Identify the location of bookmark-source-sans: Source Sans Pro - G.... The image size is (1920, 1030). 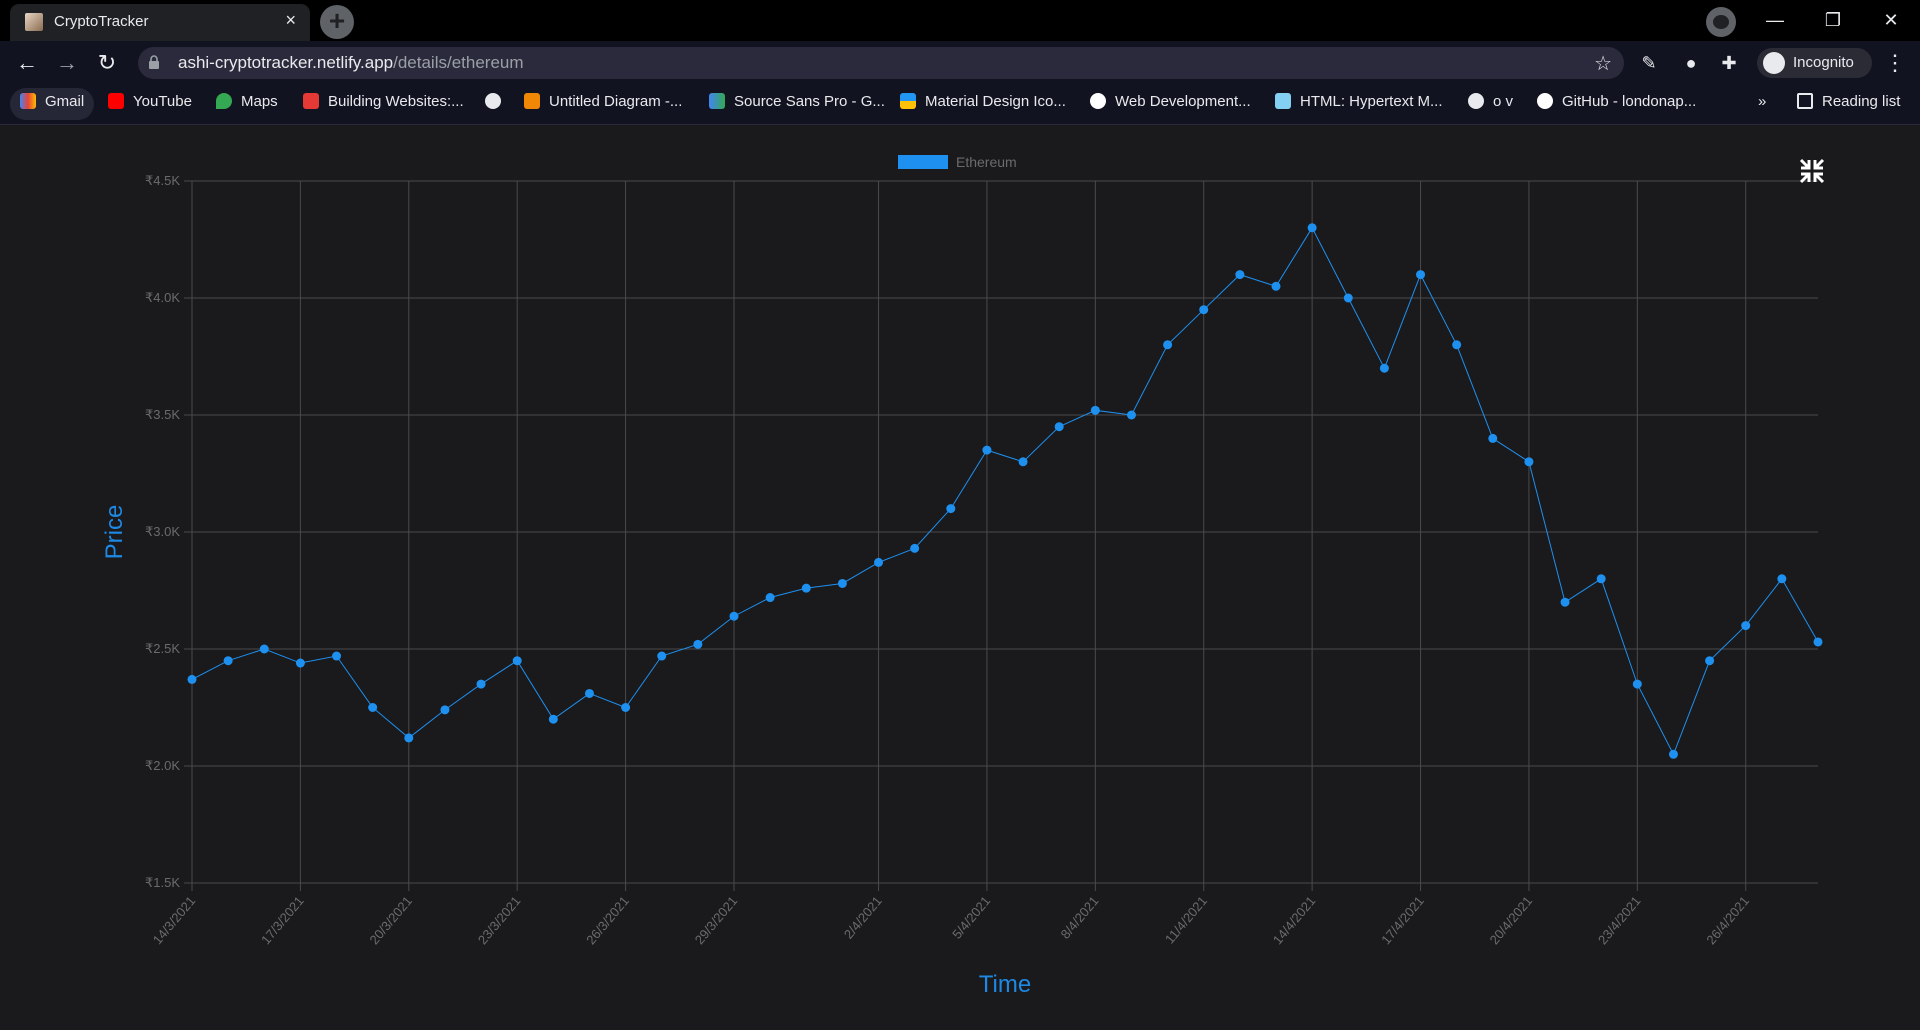
(797, 104).